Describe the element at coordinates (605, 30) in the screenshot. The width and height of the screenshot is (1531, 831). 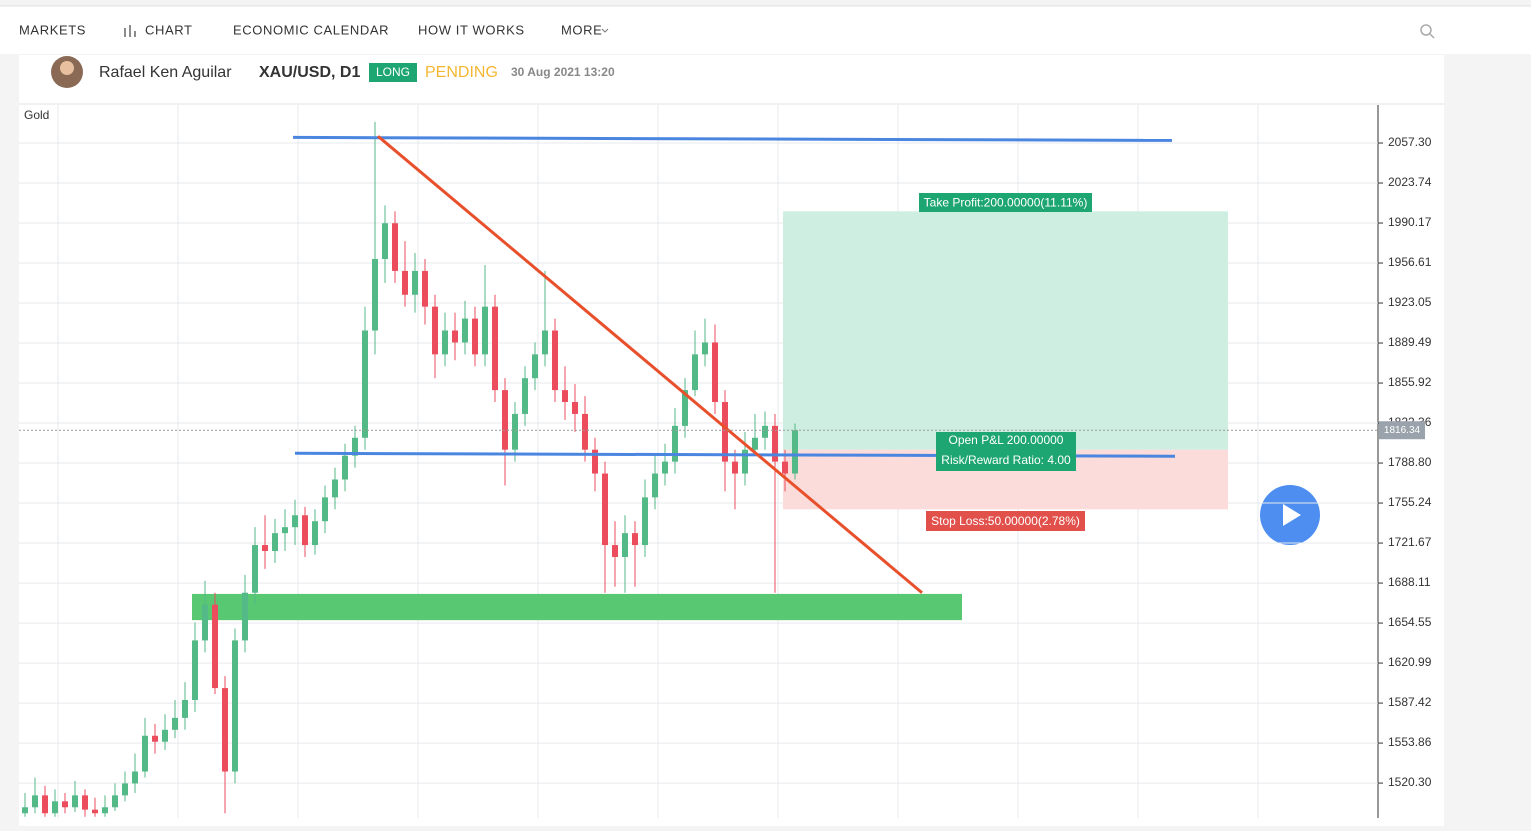
I see `chevron` at that location.